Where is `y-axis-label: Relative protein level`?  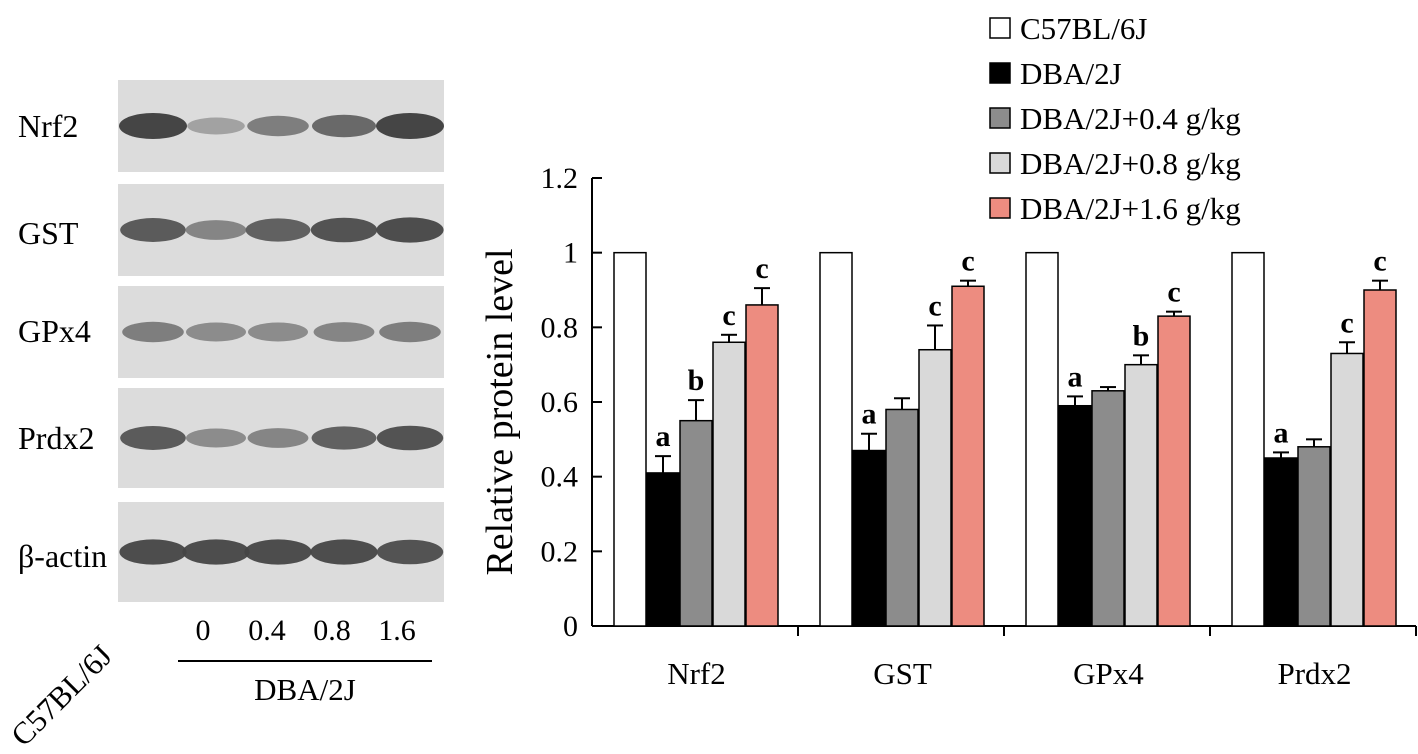
y-axis-label: Relative protein level is located at coordinates (500, 411).